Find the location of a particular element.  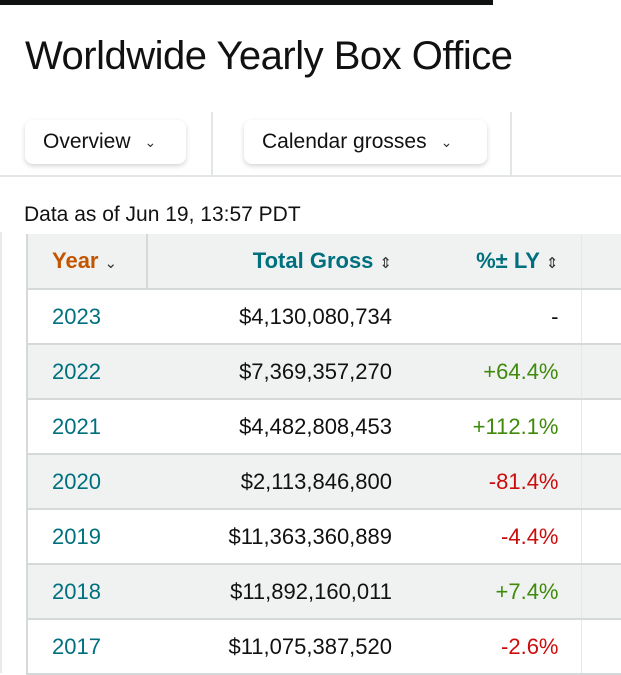

total-gross-cell: $11,892,160,011 is located at coordinates (280, 592).